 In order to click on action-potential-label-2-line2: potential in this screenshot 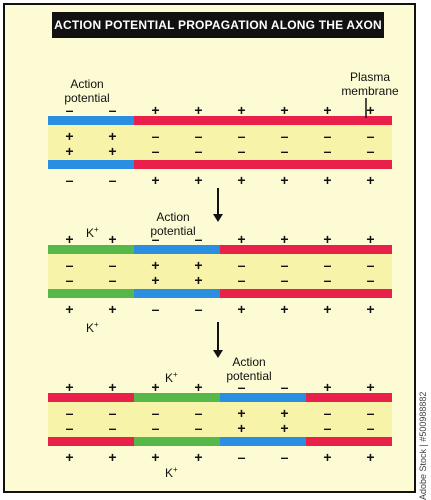, I will do `click(173, 231)`.